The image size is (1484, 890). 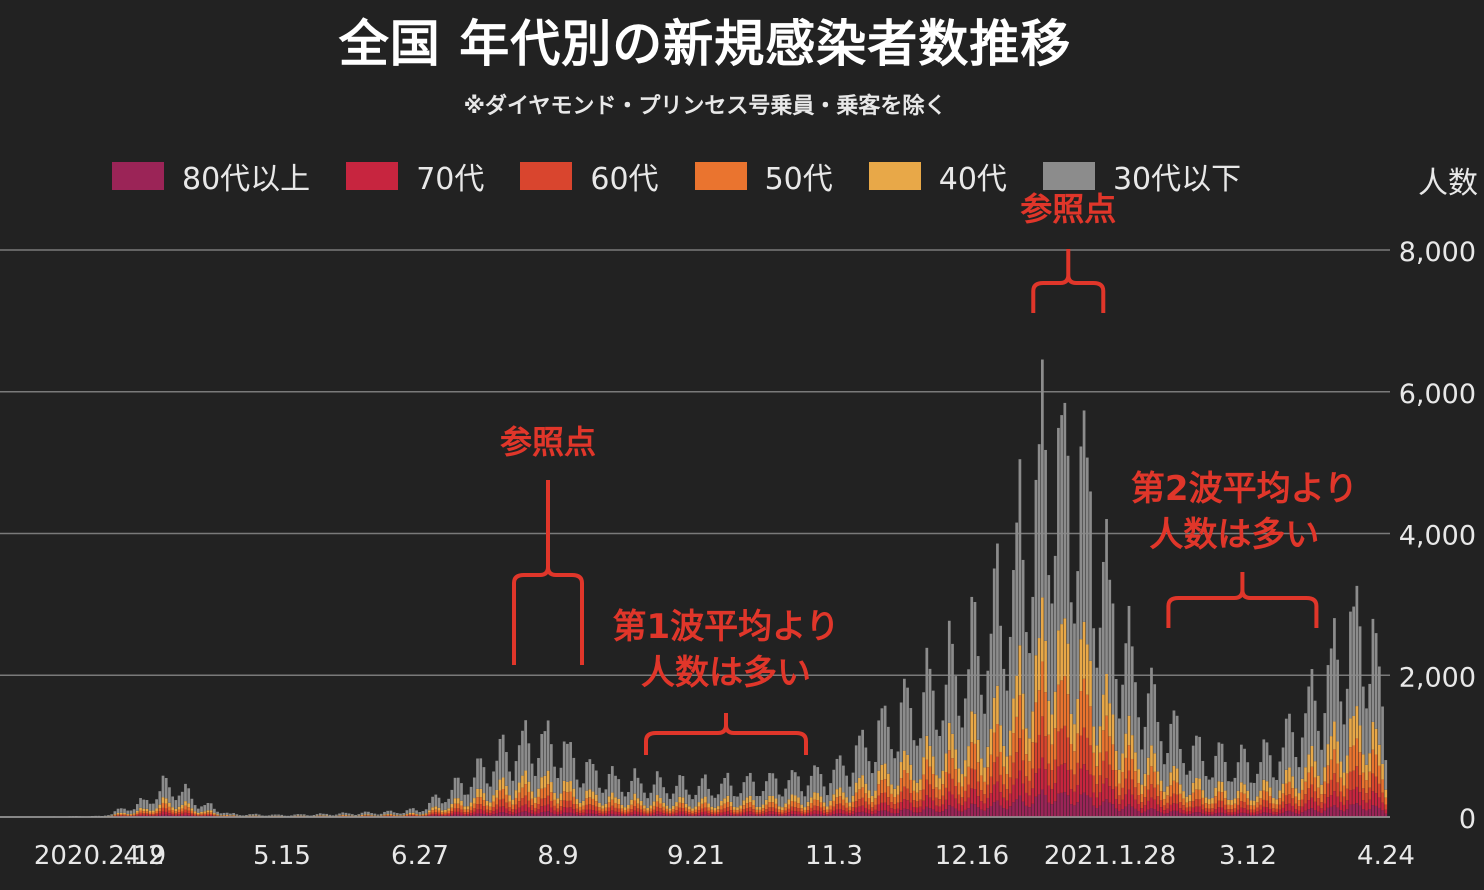 What do you see at coordinates (557, 856) in the screenshot?
I see `x-tick-label: 8.9` at bounding box center [557, 856].